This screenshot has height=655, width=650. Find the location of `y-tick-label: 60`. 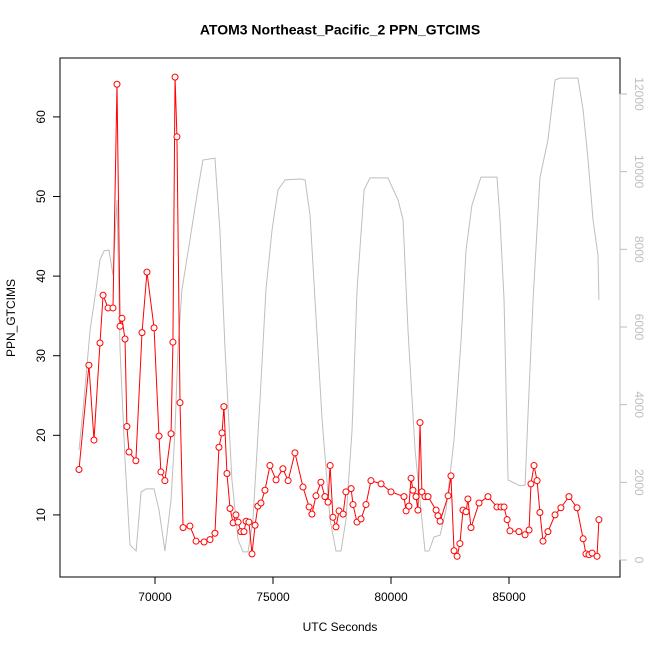

y-tick-label: 60 is located at coordinates (41, 117).